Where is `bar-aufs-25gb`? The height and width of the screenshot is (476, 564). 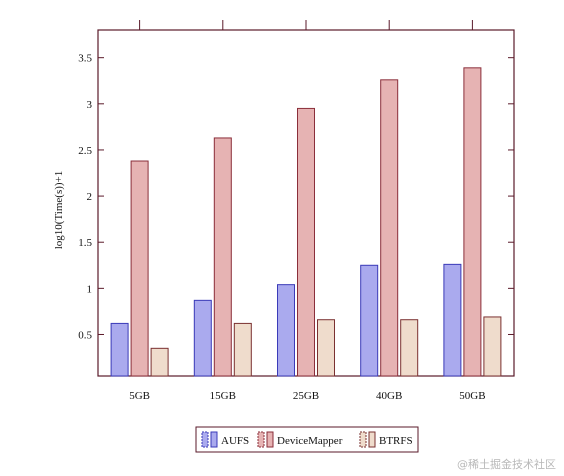
bar-aufs-25gb is located at coordinates (286, 330).